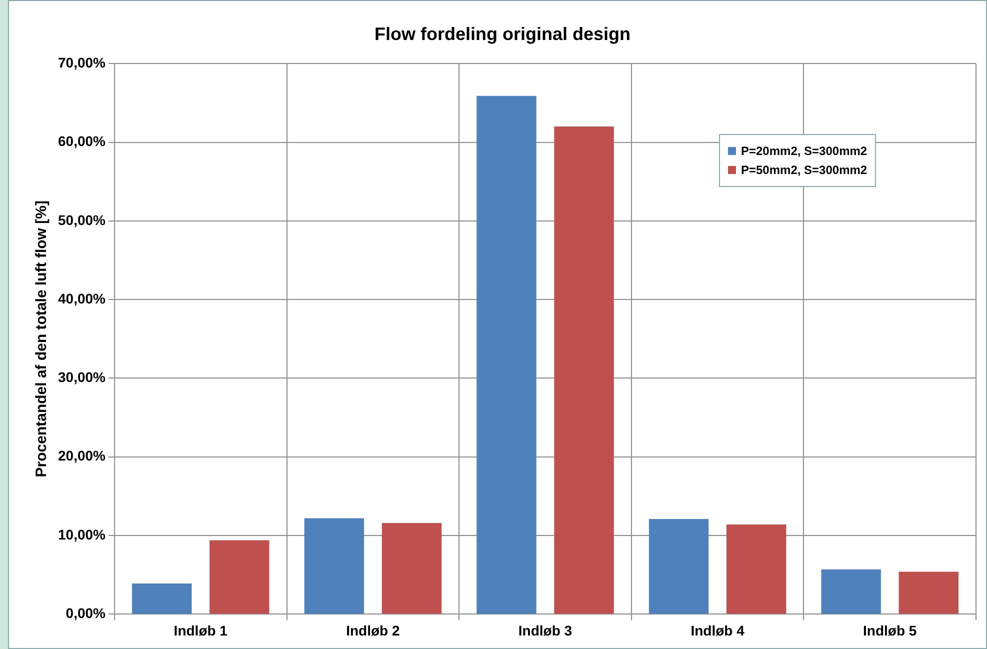  I want to click on chart-title: Flow fordeling original design, so click(502, 34).